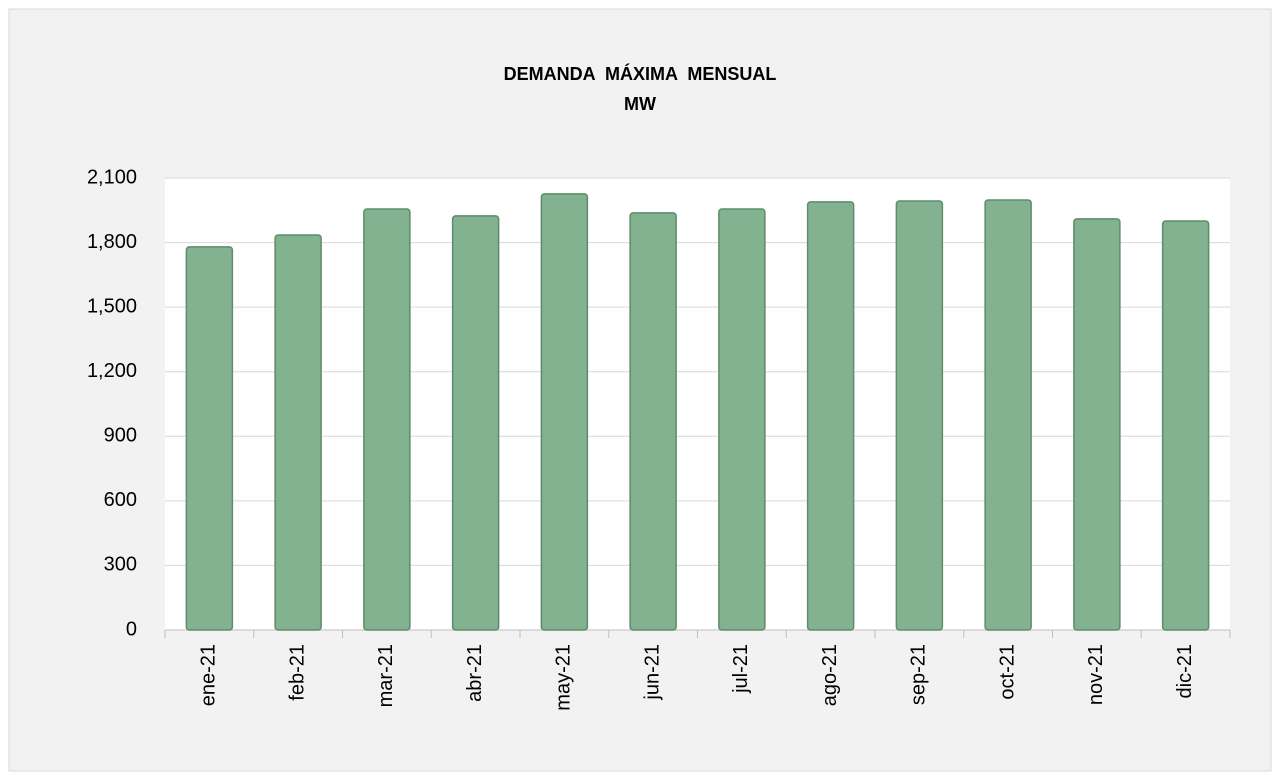  I want to click on y-tick-label: 1,500, so click(112, 306).